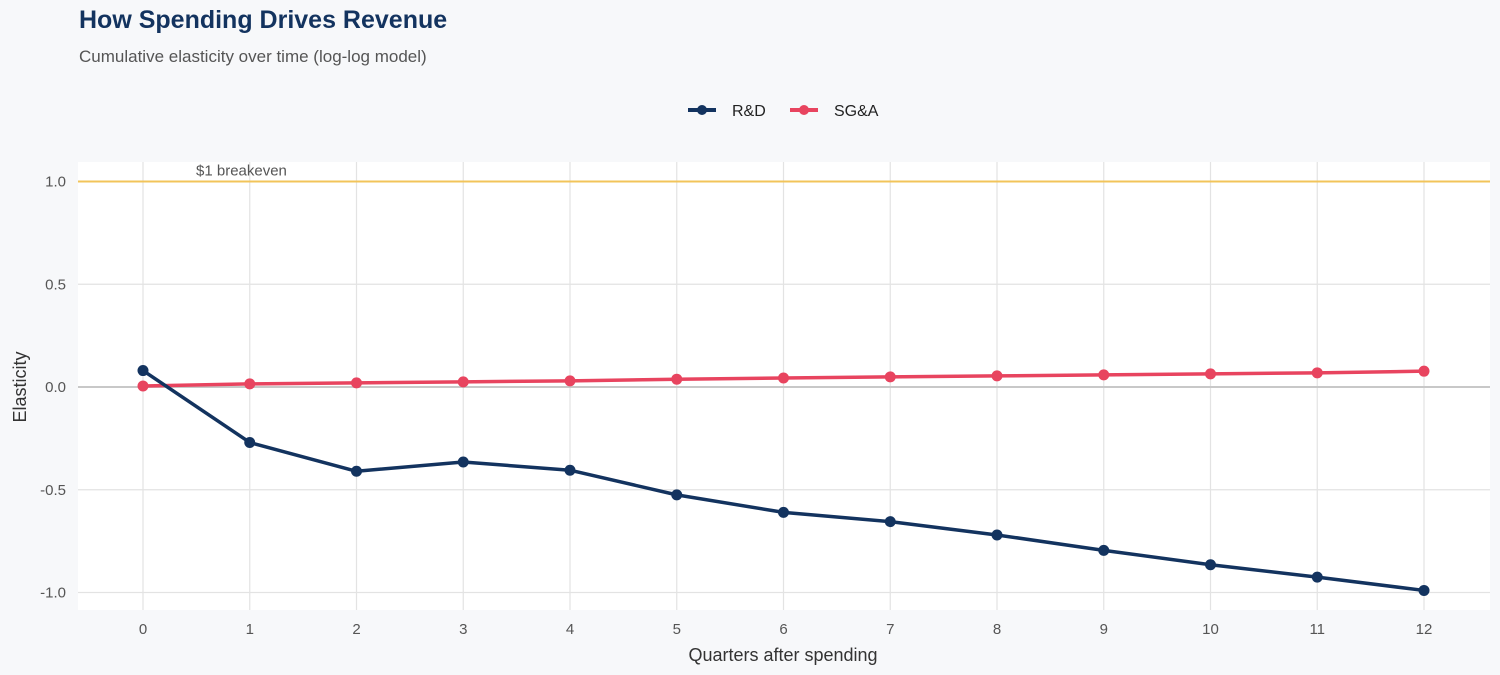 This screenshot has height=675, width=1500. Describe the element at coordinates (250, 629) in the screenshot. I see `x-tick-label: 1` at that location.